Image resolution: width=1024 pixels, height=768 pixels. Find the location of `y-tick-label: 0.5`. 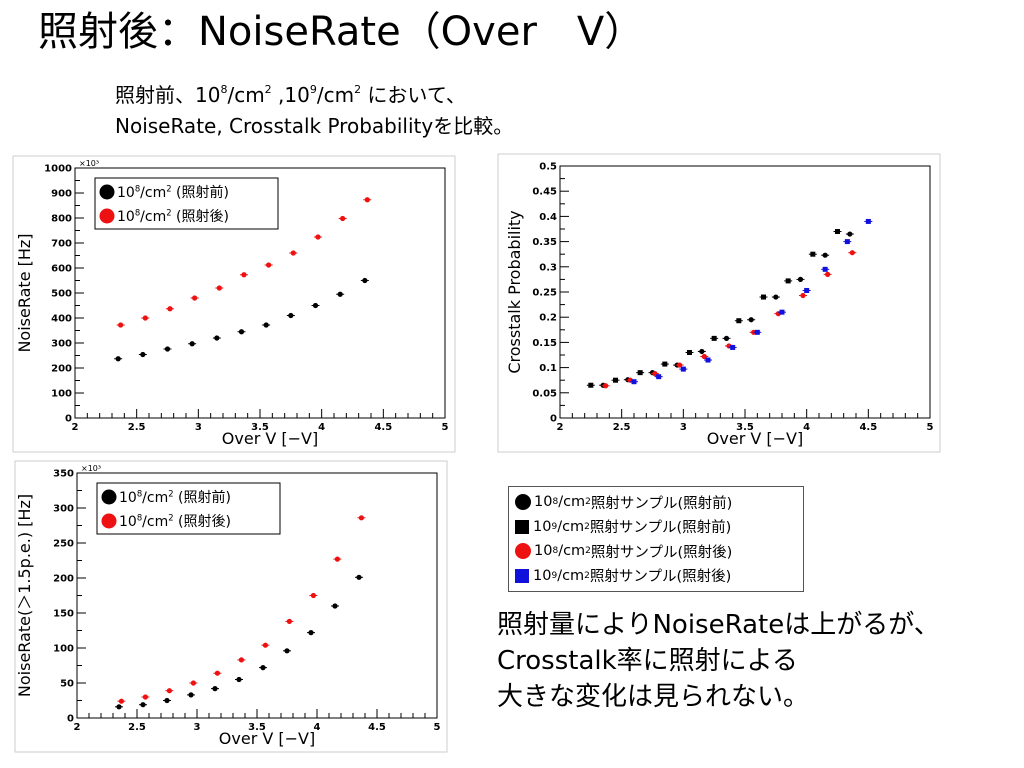

y-tick-label: 0.5 is located at coordinates (548, 167).